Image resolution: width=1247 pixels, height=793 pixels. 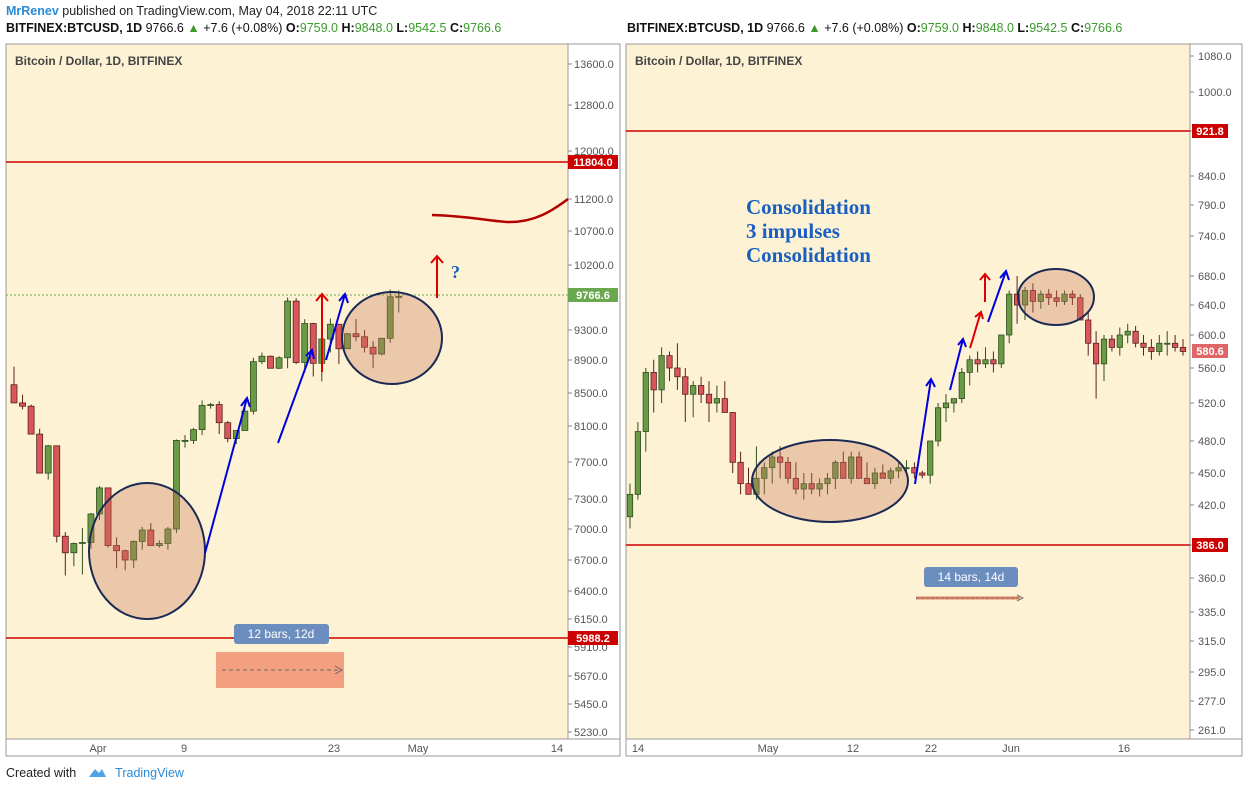 What do you see at coordinates (864, 28) in the screenshot?
I see `price-change: +7.6 (+0.08%)` at bounding box center [864, 28].